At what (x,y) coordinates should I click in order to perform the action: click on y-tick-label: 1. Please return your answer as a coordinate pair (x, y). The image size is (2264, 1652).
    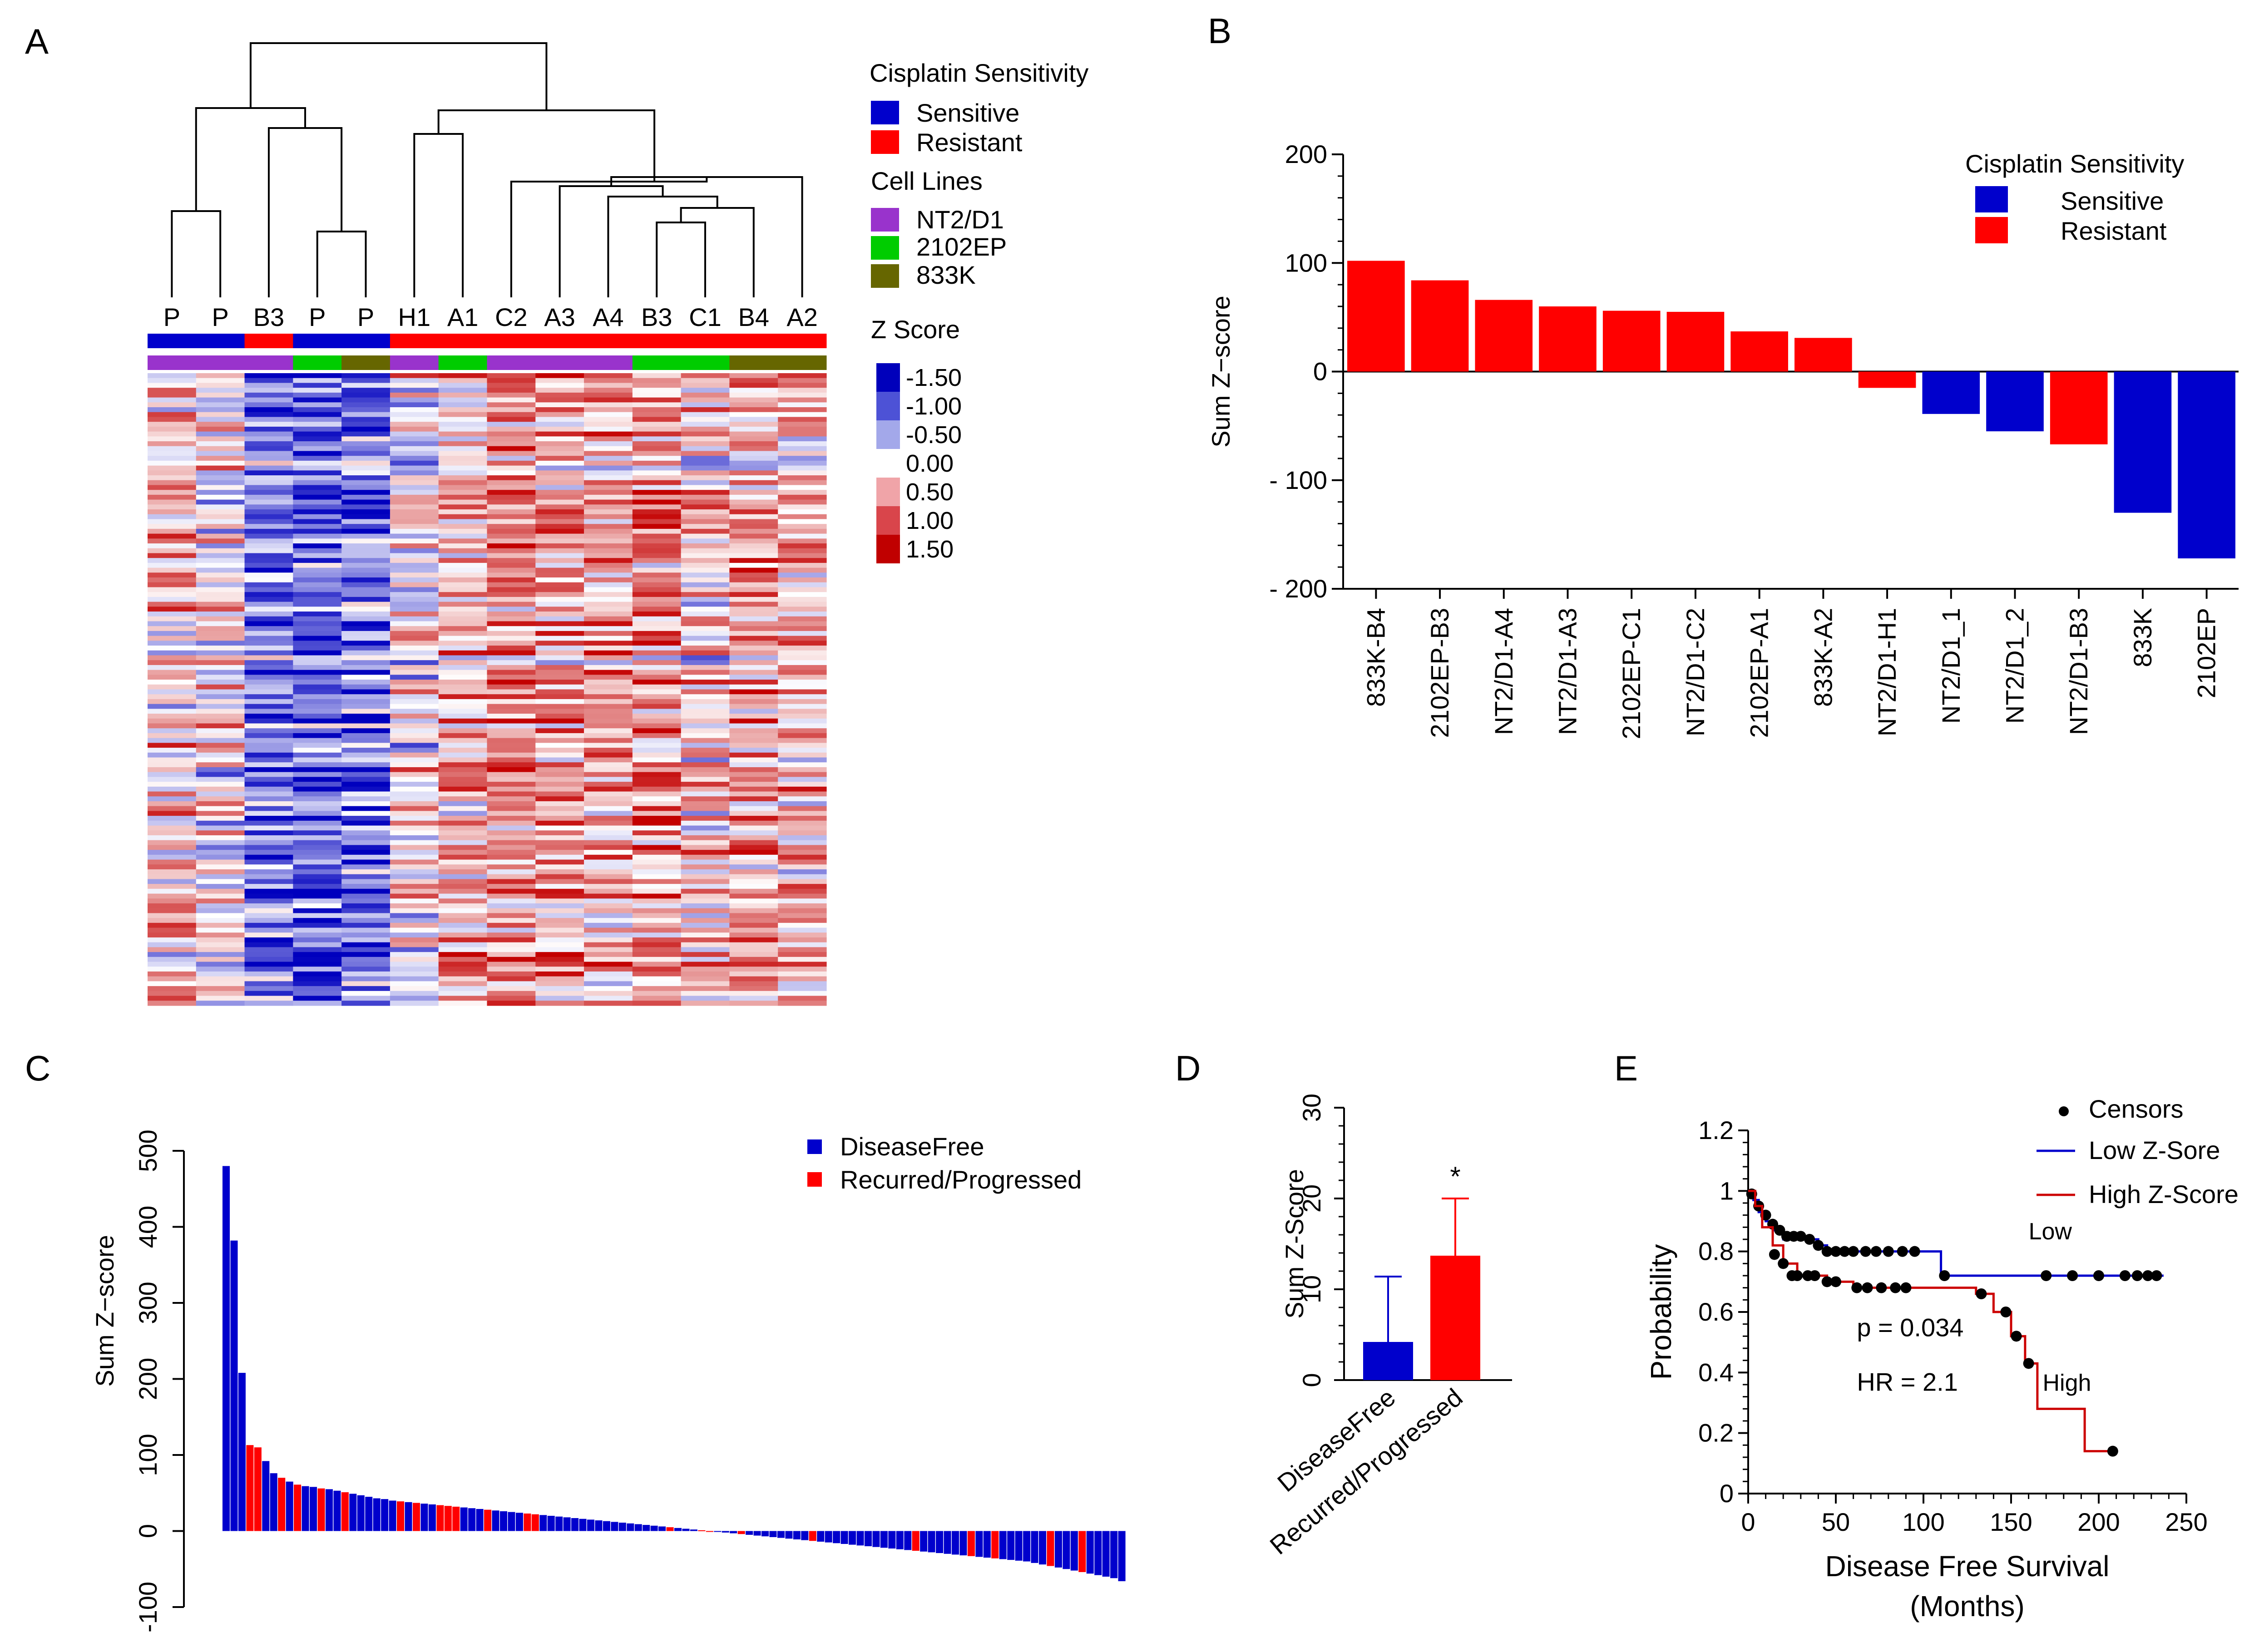
    Looking at the image, I should click on (1727, 1190).